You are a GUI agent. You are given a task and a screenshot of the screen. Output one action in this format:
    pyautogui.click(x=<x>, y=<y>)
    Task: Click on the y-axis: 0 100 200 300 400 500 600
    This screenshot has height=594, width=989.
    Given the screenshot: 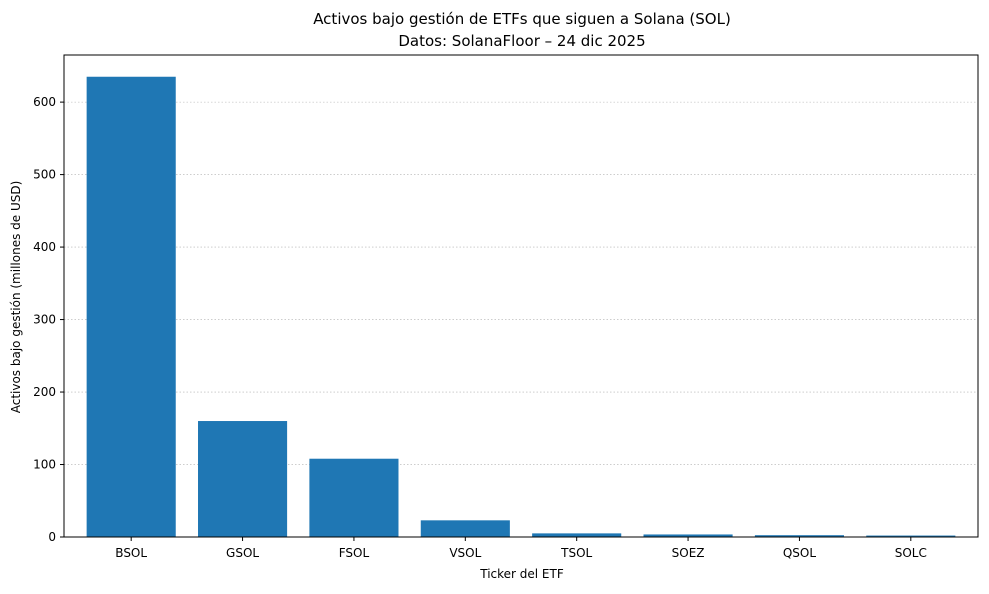 What is the action you would take?
    pyautogui.click(x=48, y=319)
    